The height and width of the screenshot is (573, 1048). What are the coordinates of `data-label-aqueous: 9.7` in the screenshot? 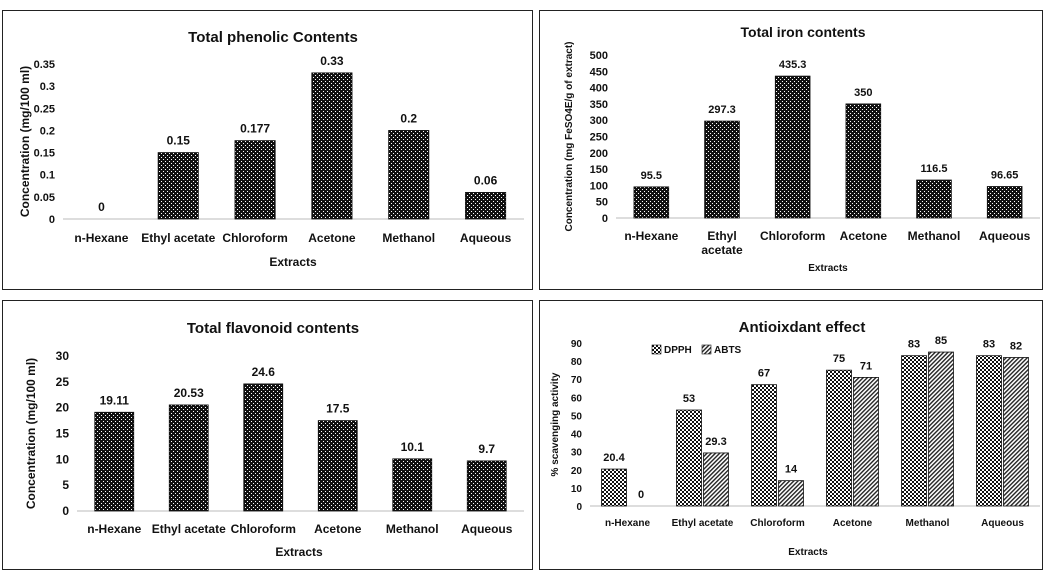 It's located at (486, 449).